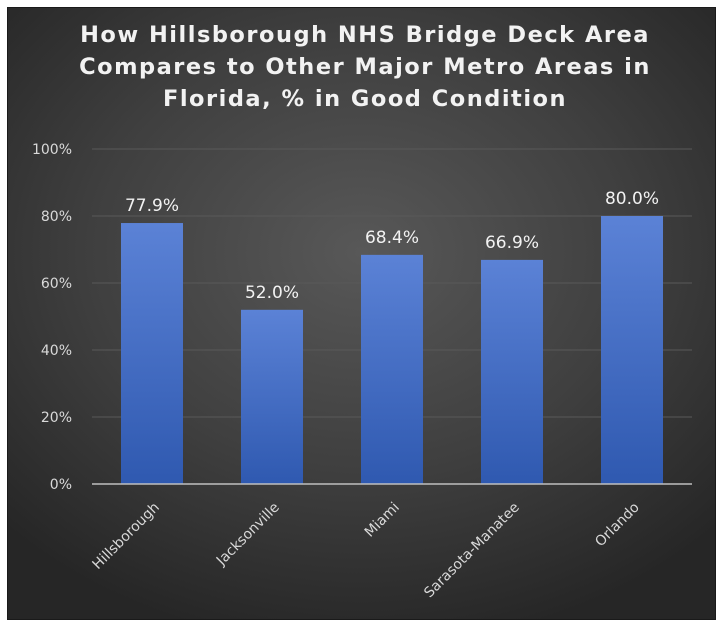 This screenshot has width=723, height=627. What do you see at coordinates (472, 551) in the screenshot?
I see `x-tick-label: Sarasota-Manatee` at bounding box center [472, 551].